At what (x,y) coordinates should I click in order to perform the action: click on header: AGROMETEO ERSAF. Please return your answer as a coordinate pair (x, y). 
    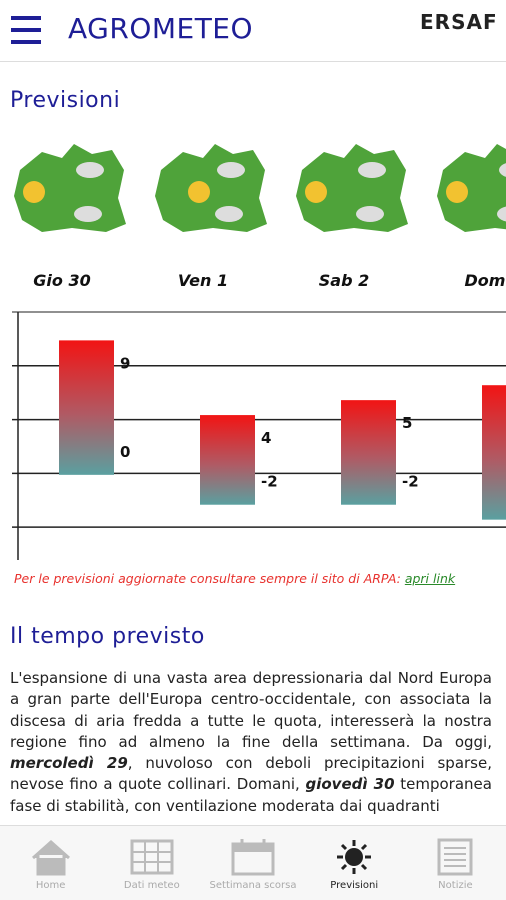
    Looking at the image, I should click on (253, 31).